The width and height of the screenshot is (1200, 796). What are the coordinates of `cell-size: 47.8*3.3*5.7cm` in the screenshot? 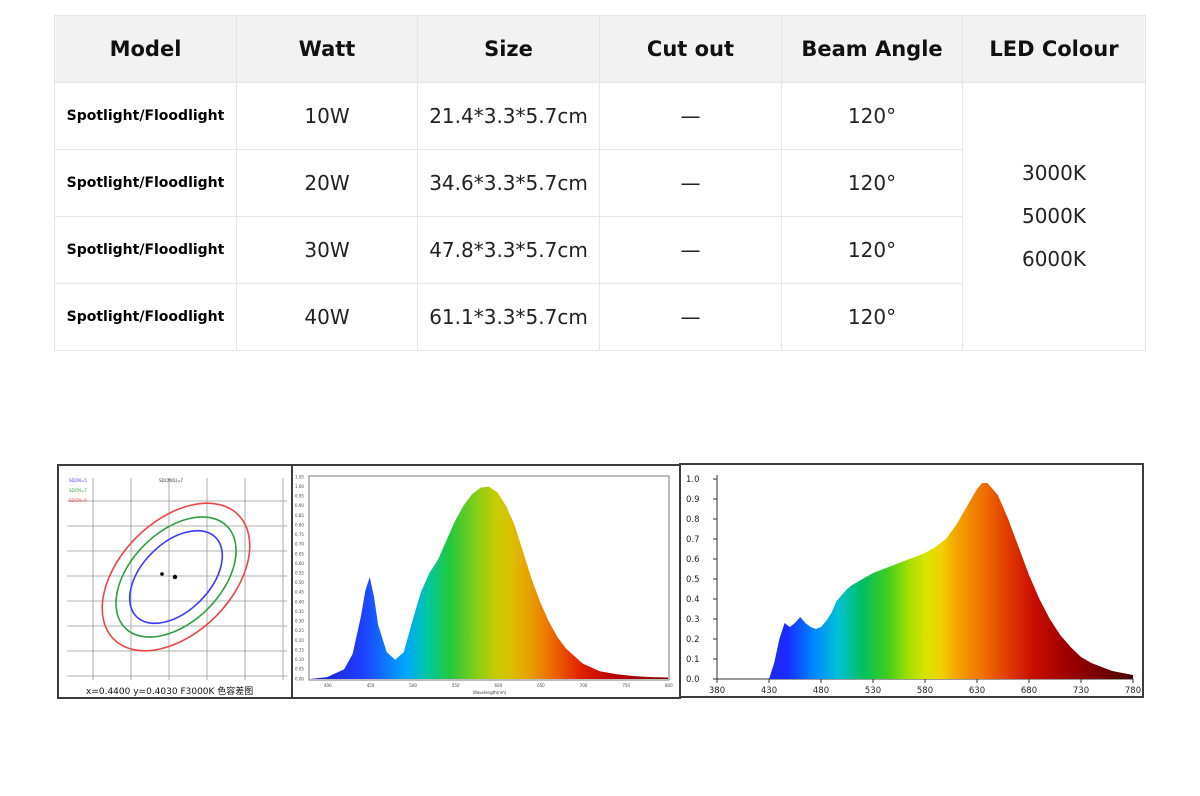 It's located at (508, 250).